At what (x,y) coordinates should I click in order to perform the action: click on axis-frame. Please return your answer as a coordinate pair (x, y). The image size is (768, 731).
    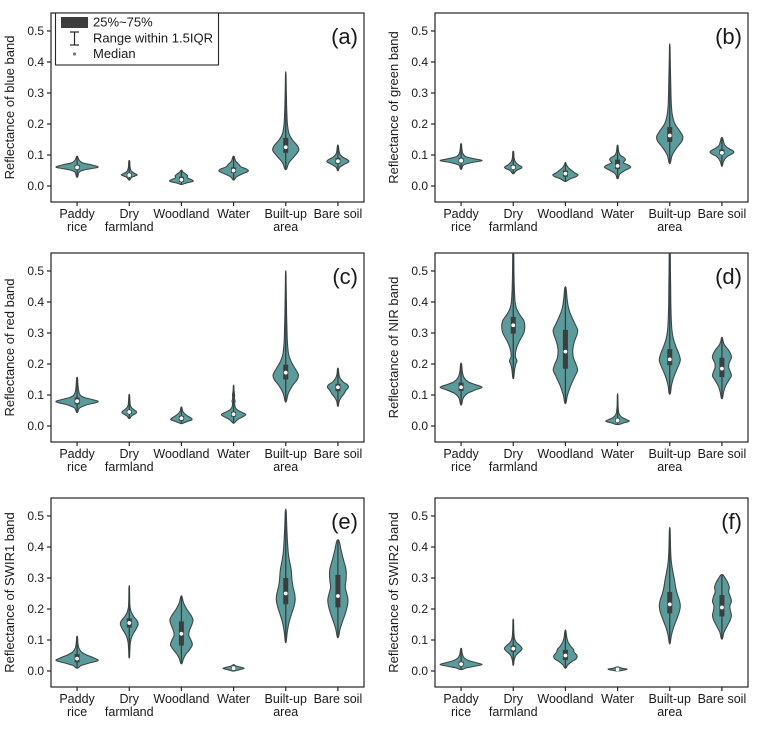
    Looking at the image, I should click on (591, 347).